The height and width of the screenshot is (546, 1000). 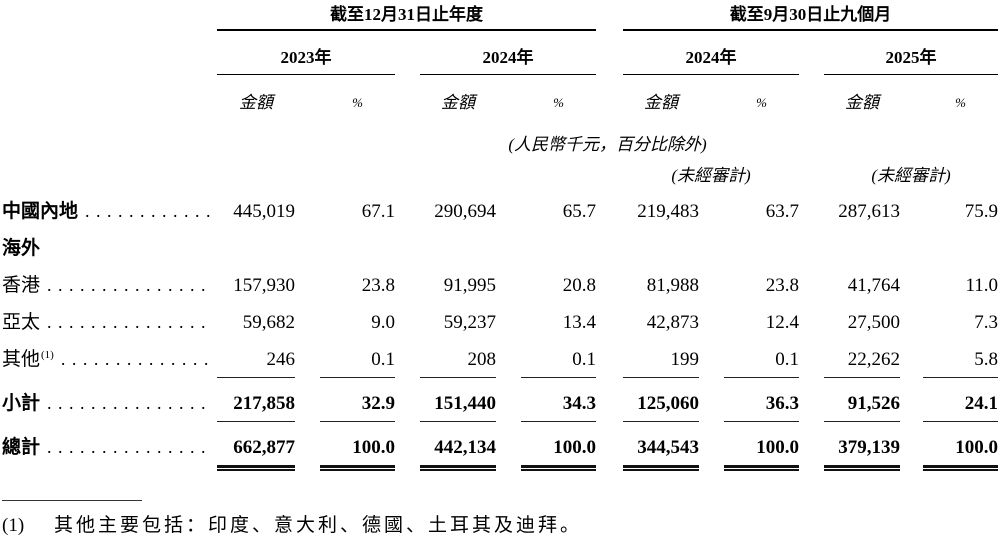 I want to click on percent-value: 24.1, so click(x=960, y=407).